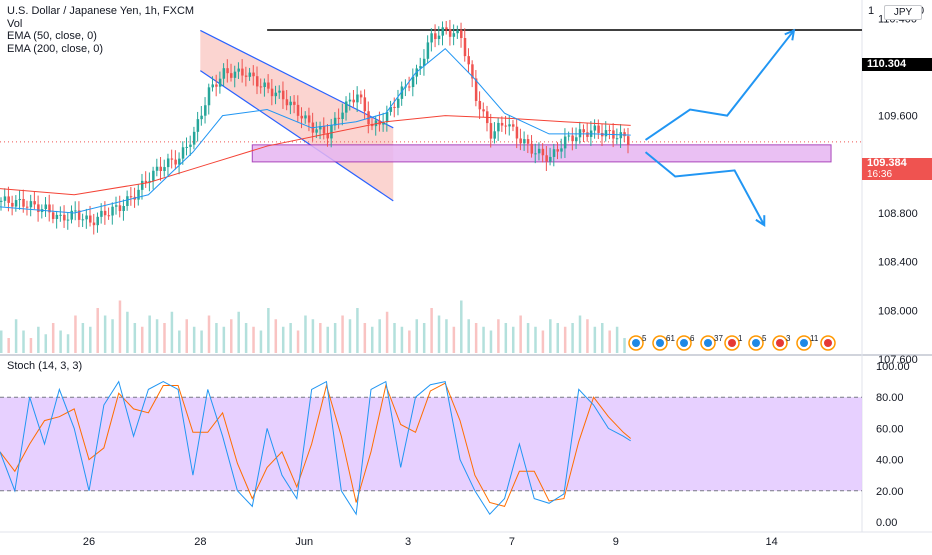  I want to click on economic-event-badge: 6, so click(685, 342).